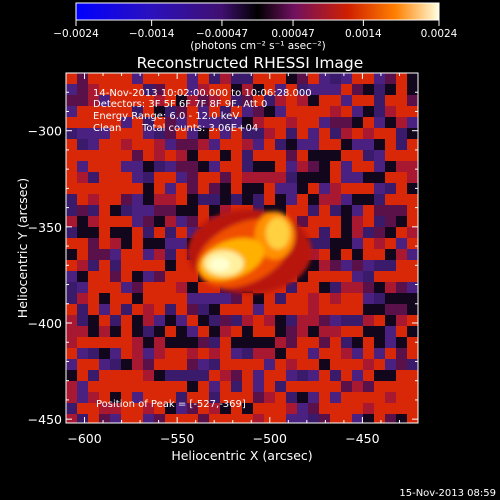 The image size is (500, 500). Describe the element at coordinates (250, 63) in the screenshot. I see `chart-title: Reconstructed RHESSI Image` at that location.